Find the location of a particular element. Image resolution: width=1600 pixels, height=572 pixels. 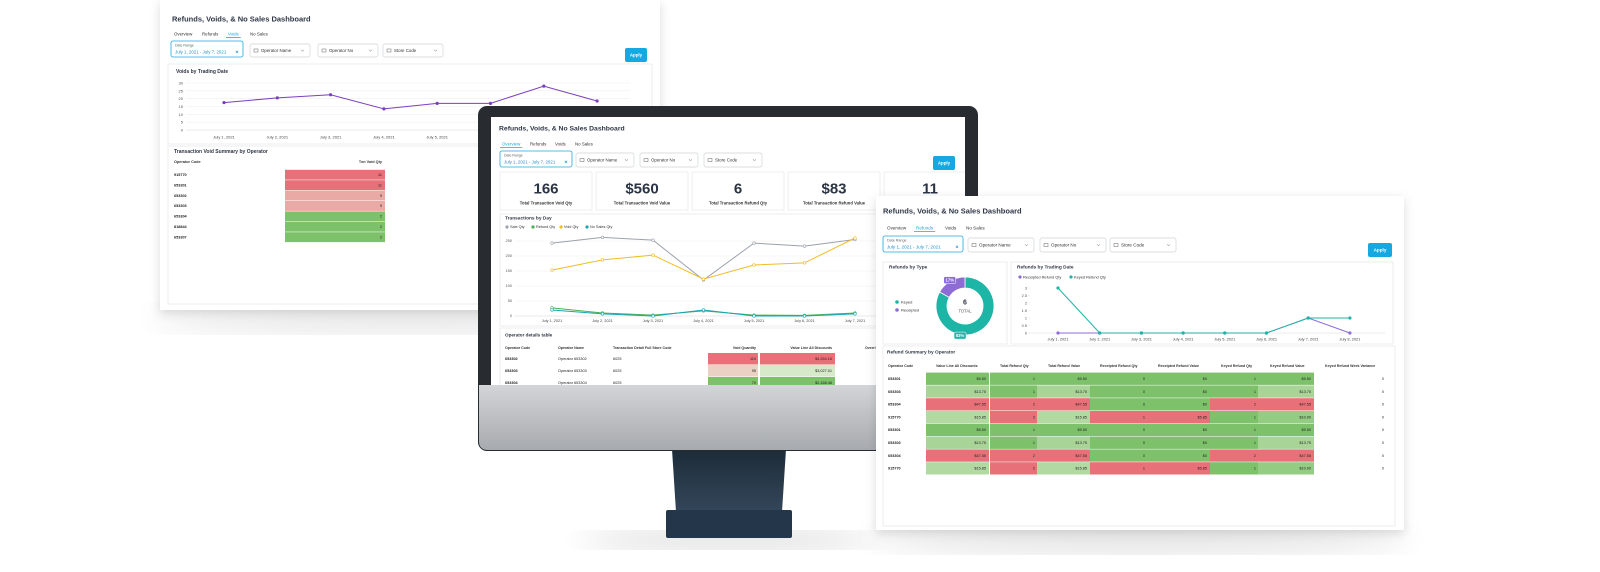

table-cell: 915770 is located at coordinates (894, 417).